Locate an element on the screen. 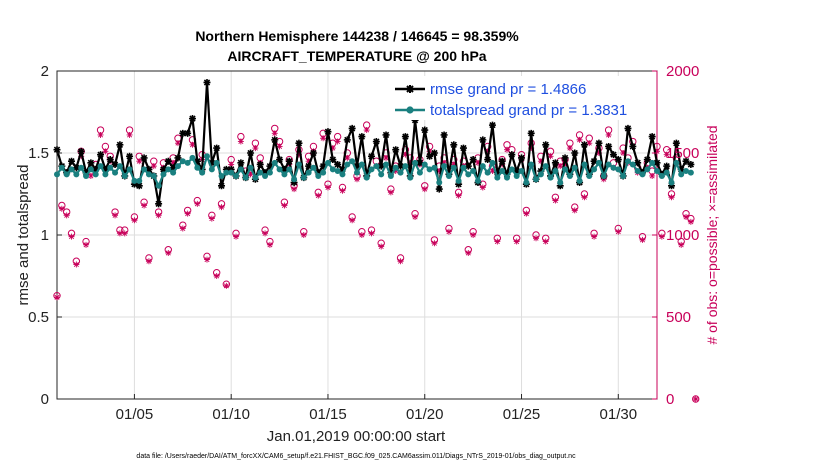 This screenshot has height=470, width=830. y-tick-label-right: 1000 is located at coordinates (682, 235).